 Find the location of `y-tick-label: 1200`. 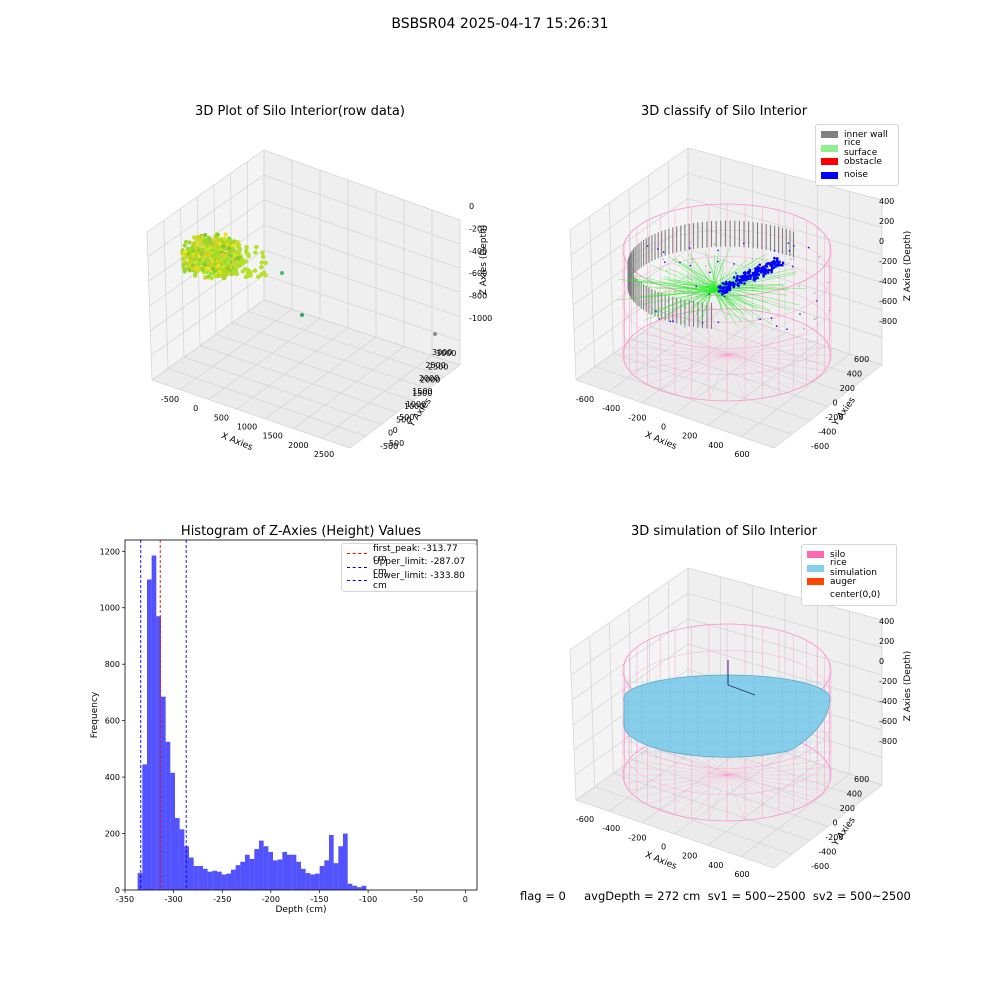

y-tick-label: 1200 is located at coordinates (110, 551).